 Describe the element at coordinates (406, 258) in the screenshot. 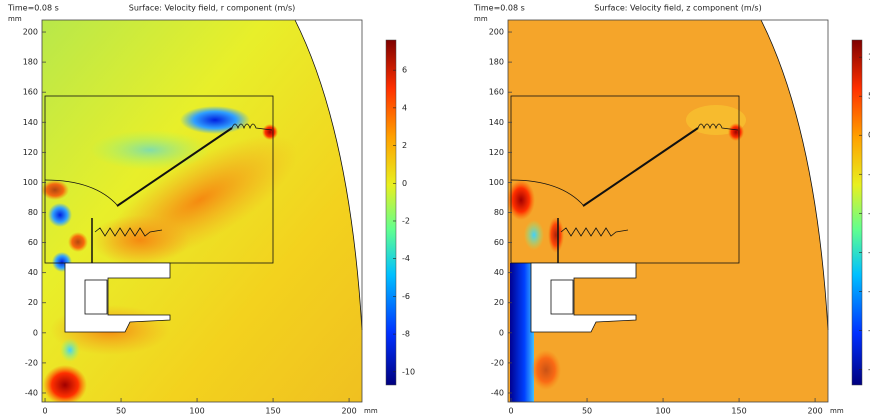

I see `colorbar-tick-label: -4` at that location.